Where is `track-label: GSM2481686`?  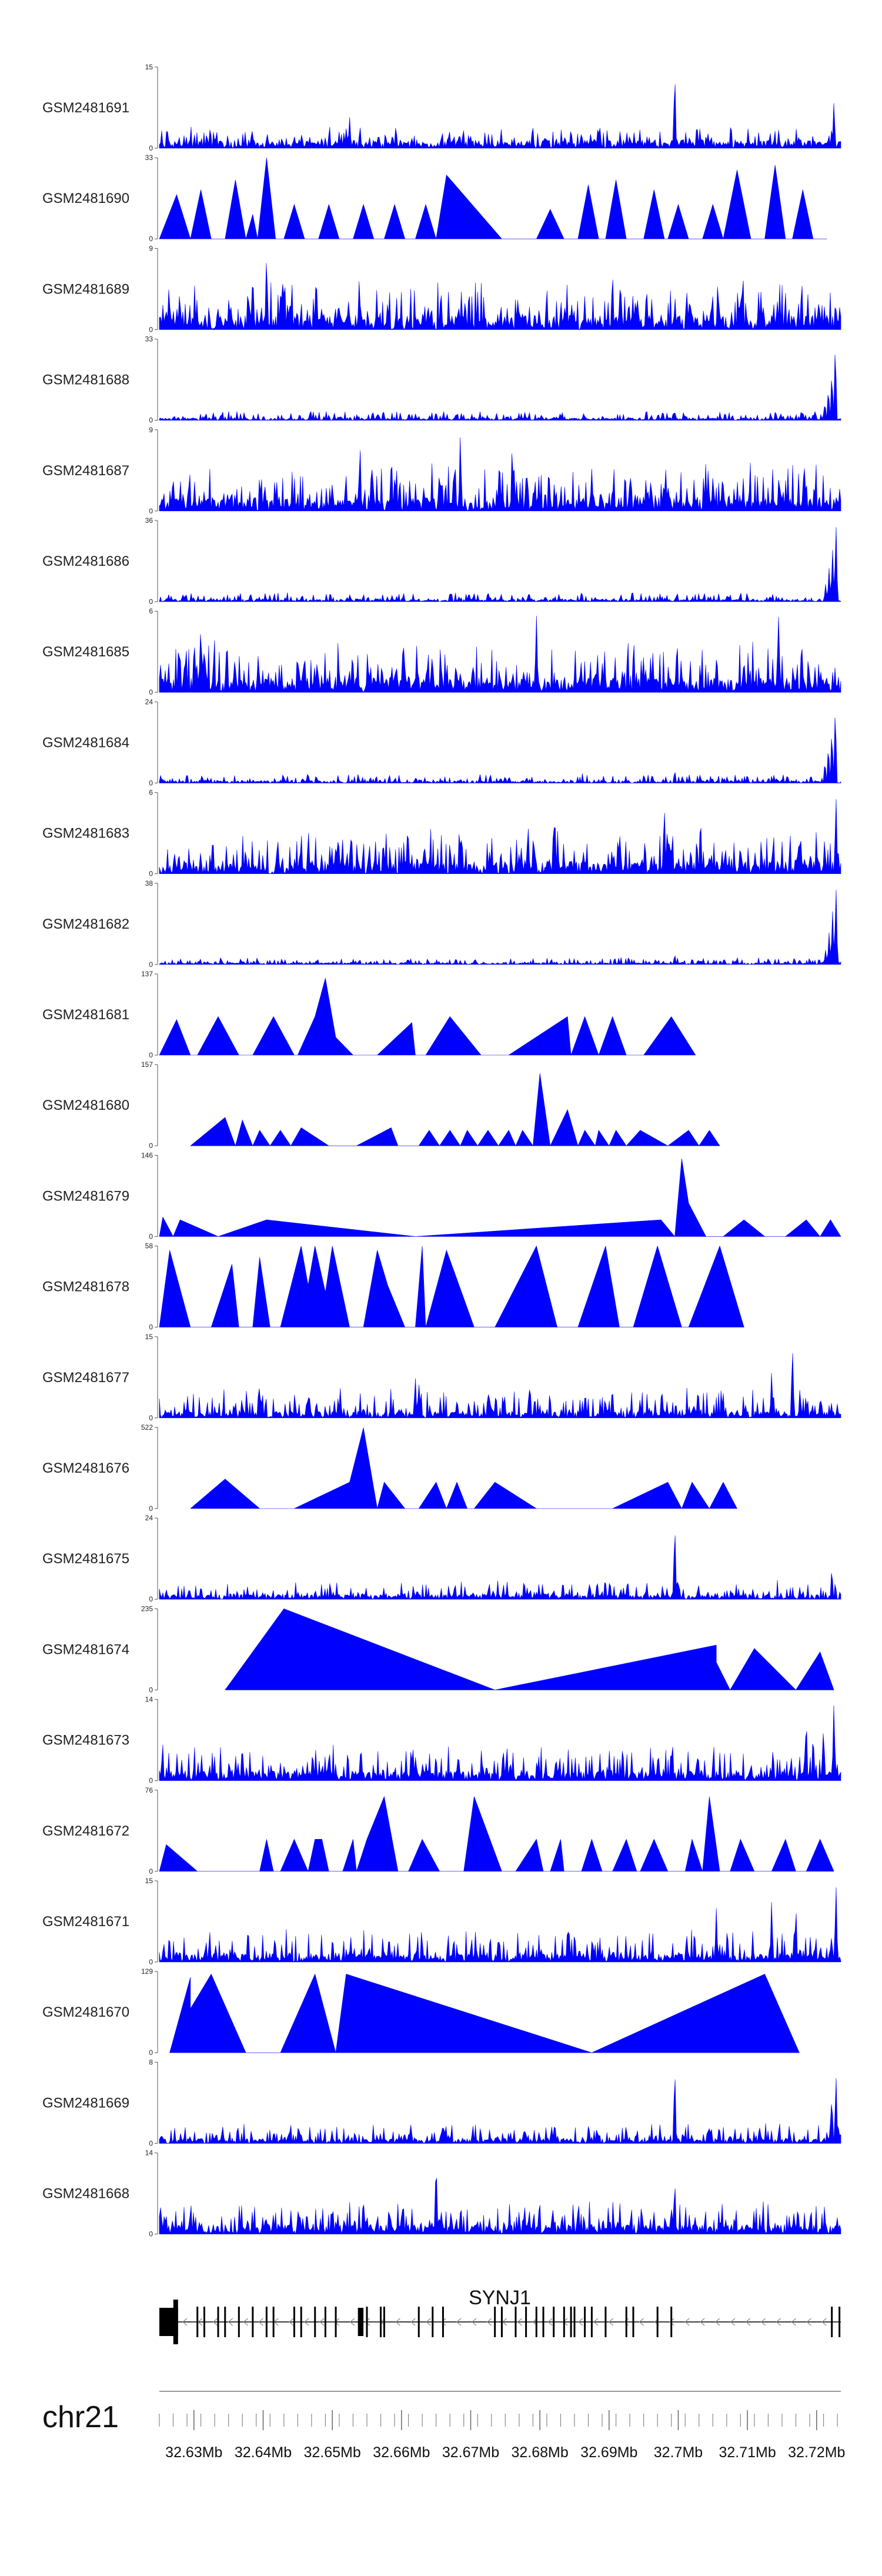
track-label: GSM2481686 is located at coordinates (85, 561).